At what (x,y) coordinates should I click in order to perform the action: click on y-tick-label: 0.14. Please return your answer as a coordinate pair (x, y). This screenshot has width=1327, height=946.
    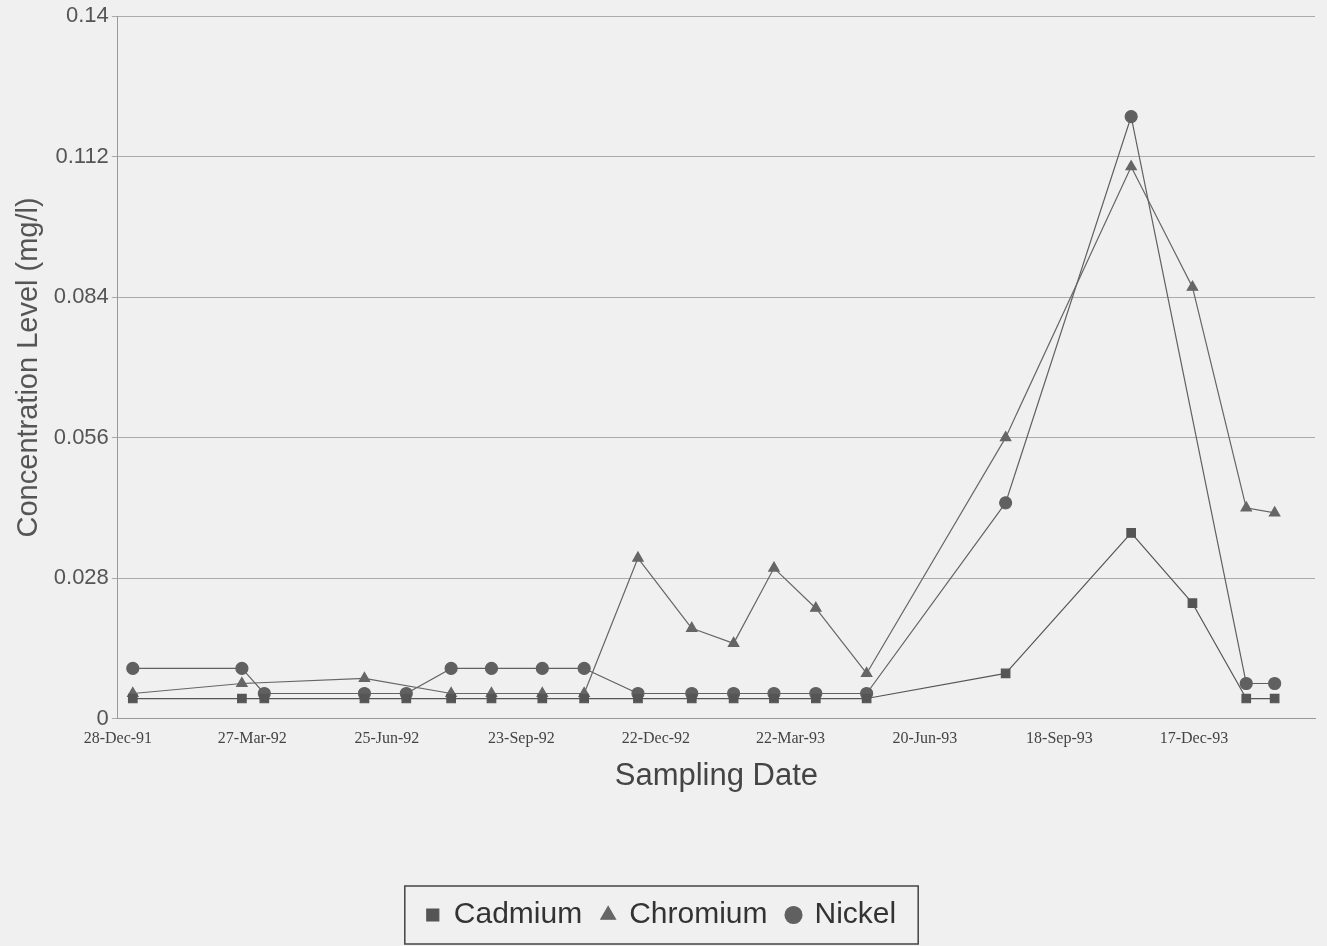
    Looking at the image, I should click on (87, 15).